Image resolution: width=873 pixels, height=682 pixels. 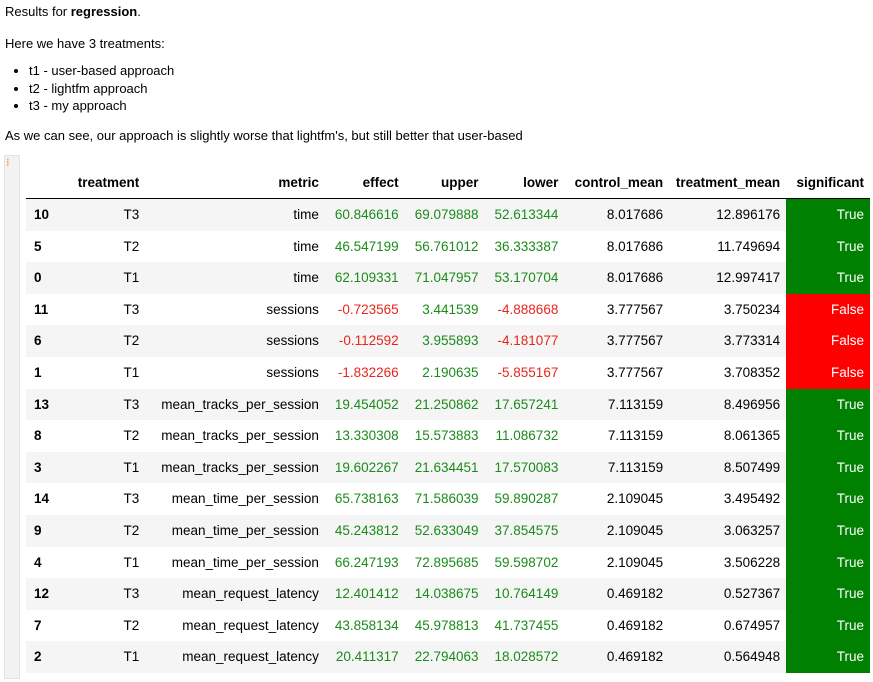 I want to click on column-header-significant: significant, so click(x=828, y=183).